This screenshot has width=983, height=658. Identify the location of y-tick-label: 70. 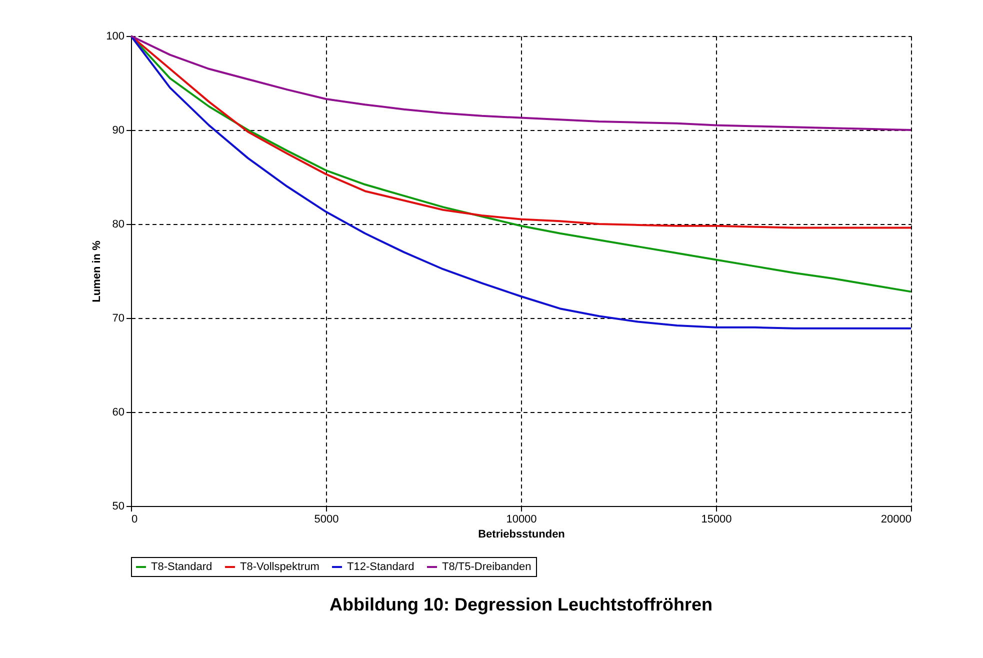
(118, 318).